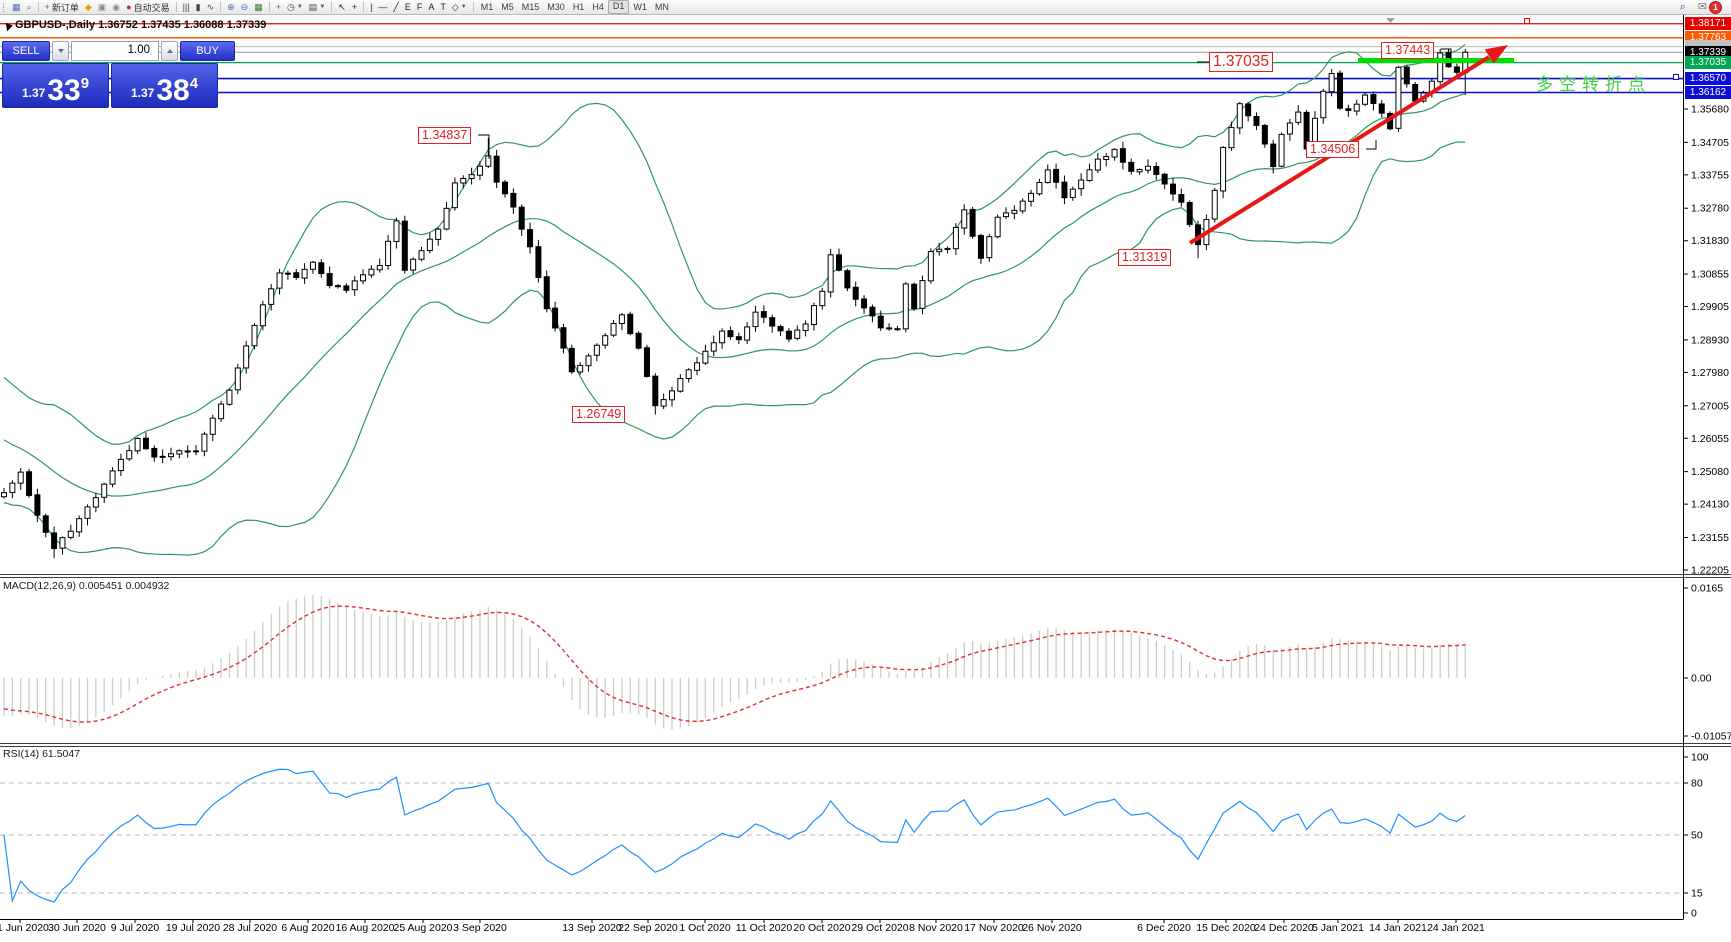  Describe the element at coordinates (1710, 175) in the screenshot. I see `axis-tick-label: 1.33755` at that location.